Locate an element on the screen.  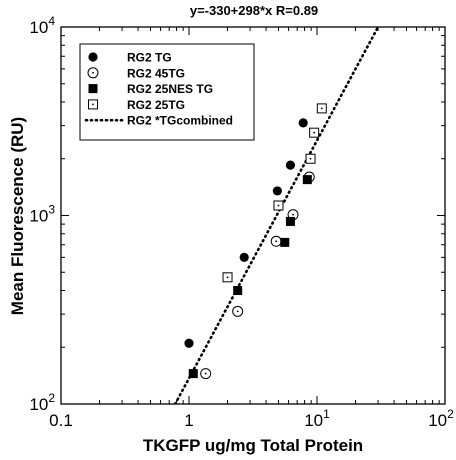
legend-box is located at coordinates (167, 92).